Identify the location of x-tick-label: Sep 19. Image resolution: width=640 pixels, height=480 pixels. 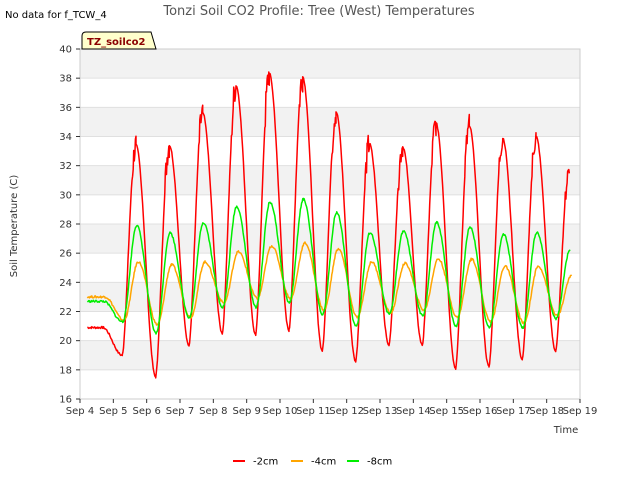
(580, 411).